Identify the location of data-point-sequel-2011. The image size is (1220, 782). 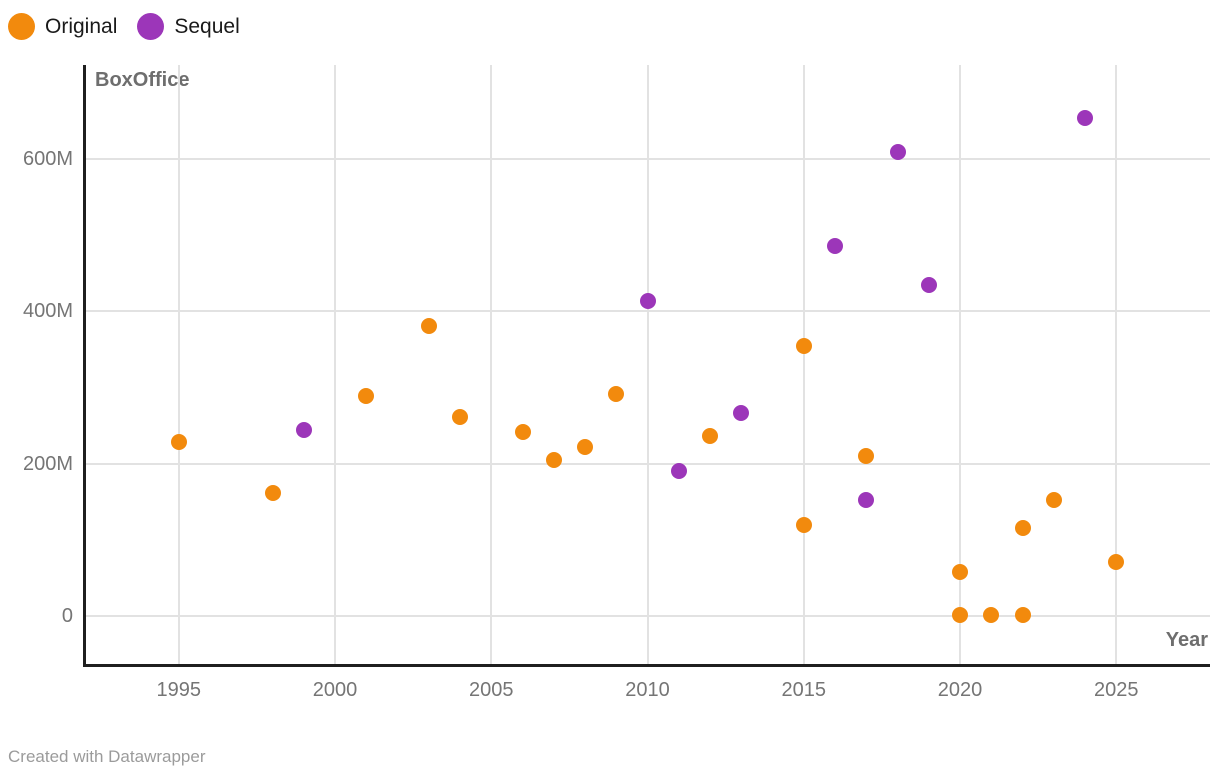
(678, 471).